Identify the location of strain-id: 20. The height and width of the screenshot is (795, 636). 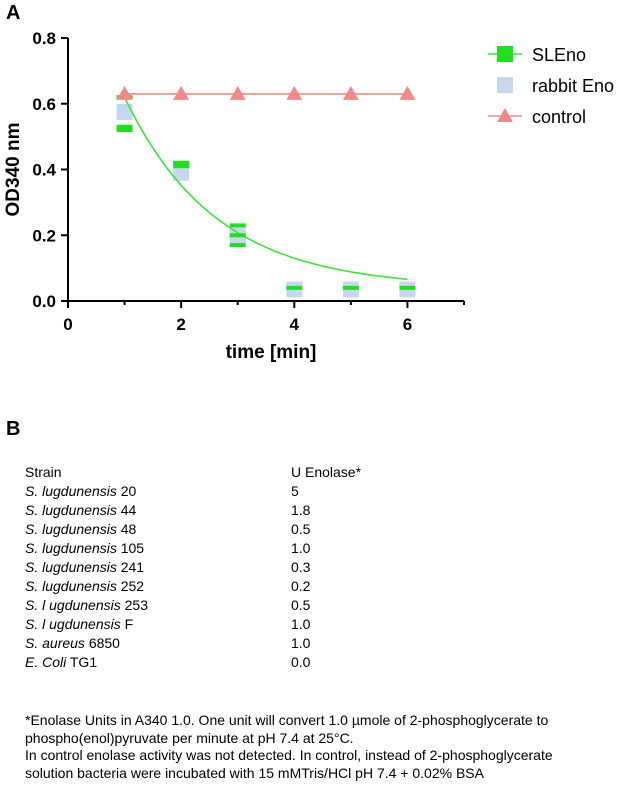
(128, 491).